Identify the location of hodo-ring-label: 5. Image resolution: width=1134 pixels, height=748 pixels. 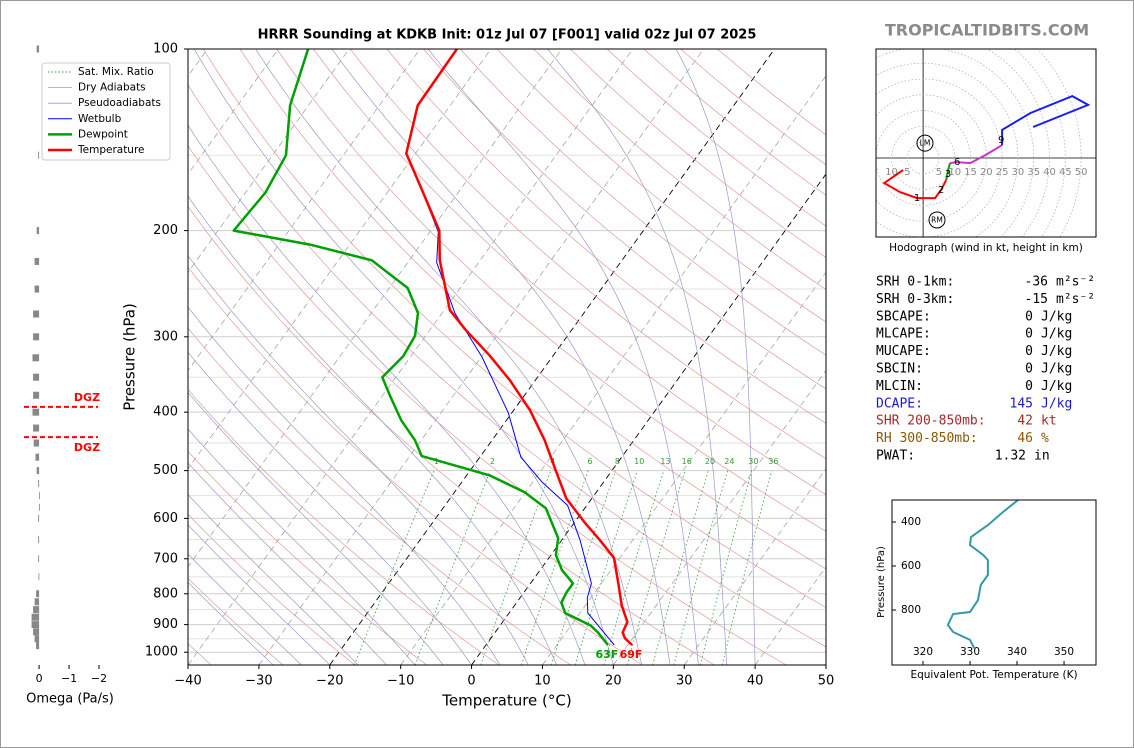
(939, 172).